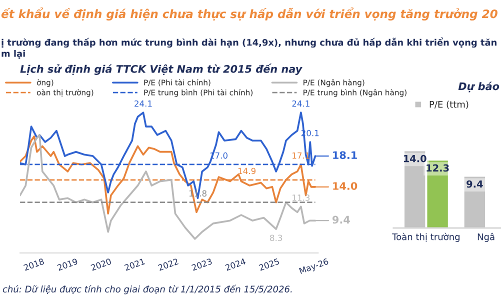 Image resolution: width=501 pixels, height=300 pixels. What do you see at coordinates (486, 237) in the screenshot?
I see `x-tick-label: Ngâ` at bounding box center [486, 237].